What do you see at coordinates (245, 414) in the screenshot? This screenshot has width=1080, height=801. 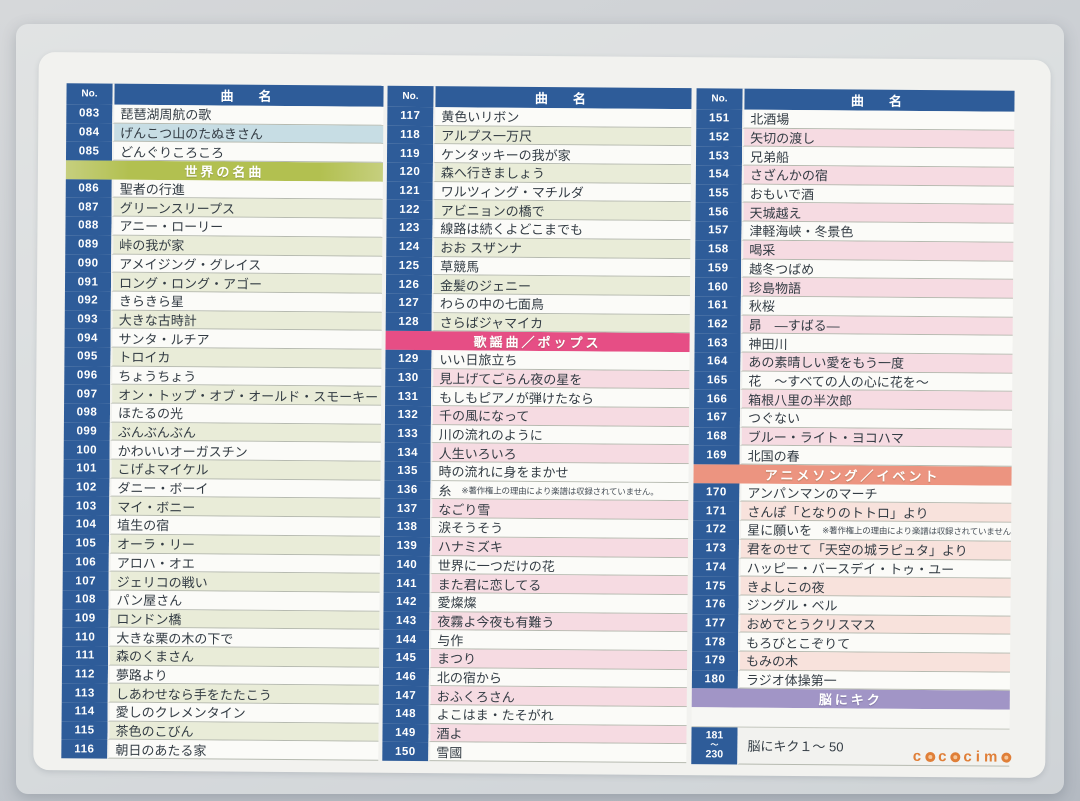 I see `song-title-cell: ほたるの光` at bounding box center [245, 414].